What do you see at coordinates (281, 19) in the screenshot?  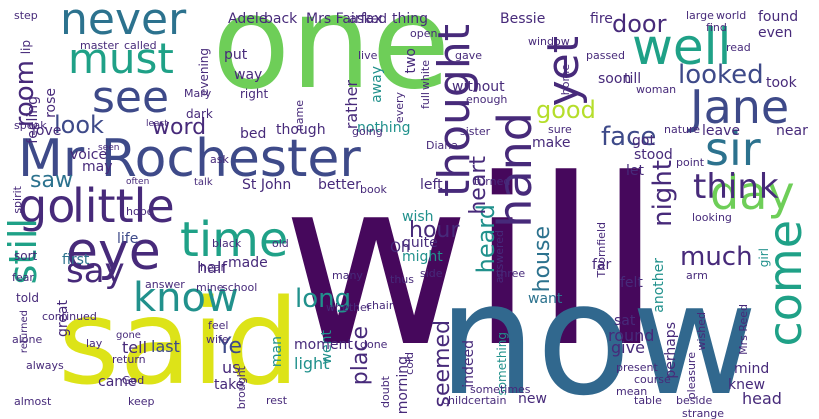 I see `cloud-word: back` at bounding box center [281, 19].